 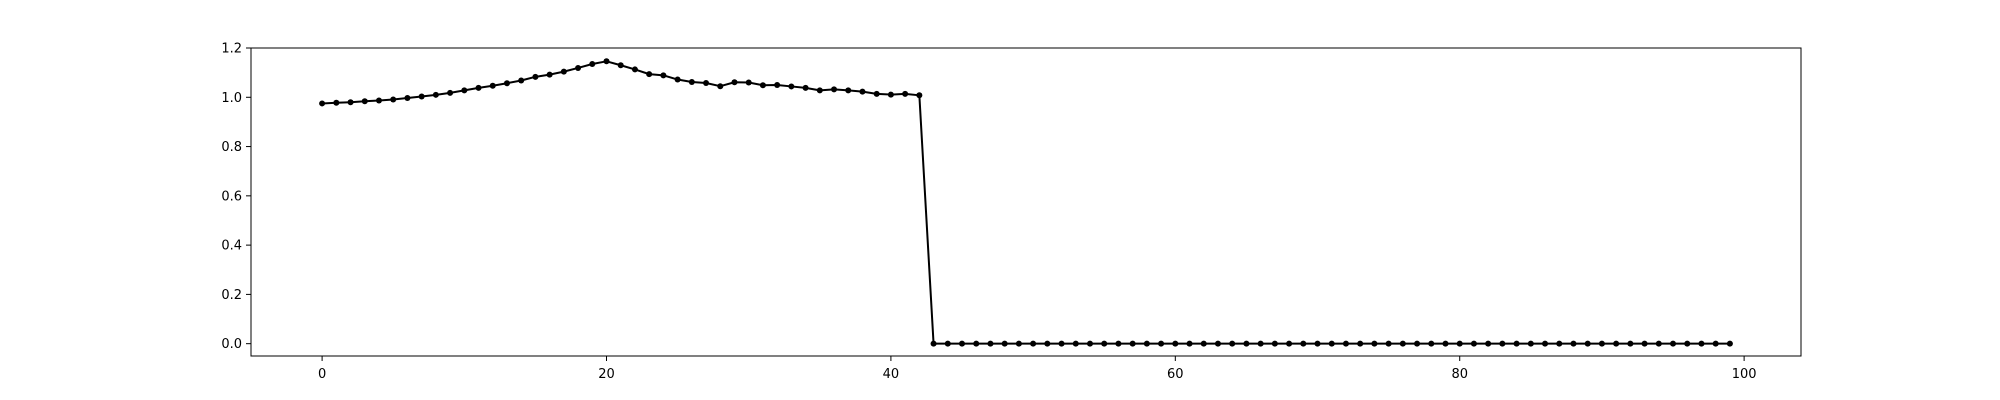 I want to click on x-tick-label: 100, so click(x=1744, y=374).